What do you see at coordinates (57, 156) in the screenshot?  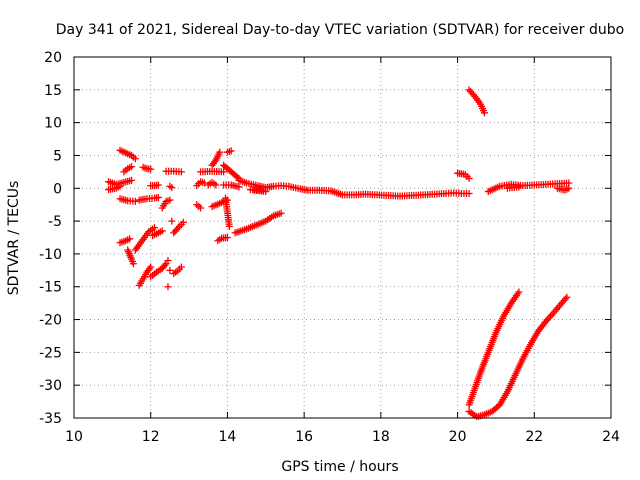 I see `y-tick-label: 5` at bounding box center [57, 156].